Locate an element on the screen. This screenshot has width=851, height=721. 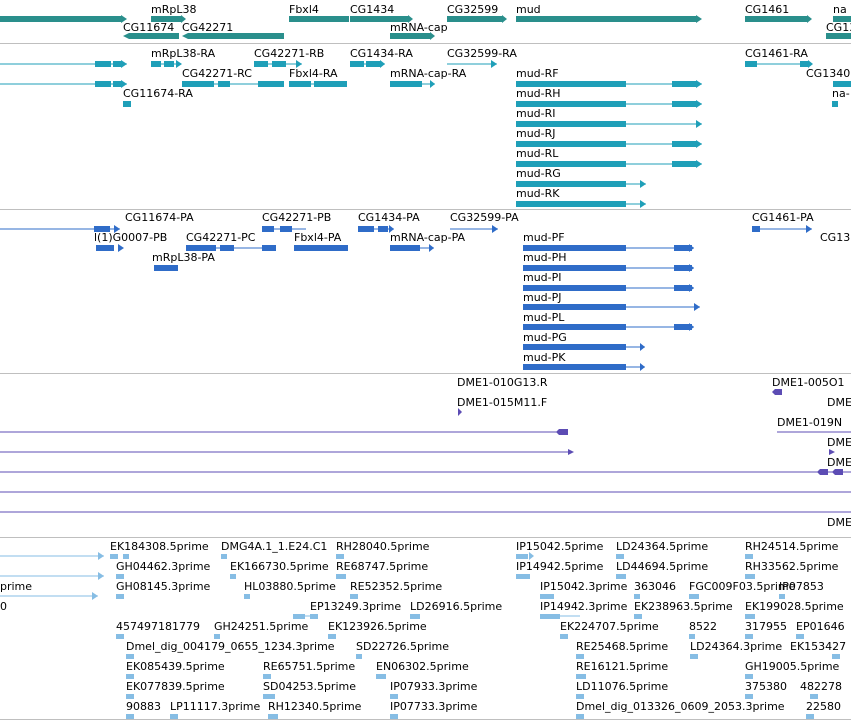
gene-label: CG1434 is located at coordinates (372, 9).